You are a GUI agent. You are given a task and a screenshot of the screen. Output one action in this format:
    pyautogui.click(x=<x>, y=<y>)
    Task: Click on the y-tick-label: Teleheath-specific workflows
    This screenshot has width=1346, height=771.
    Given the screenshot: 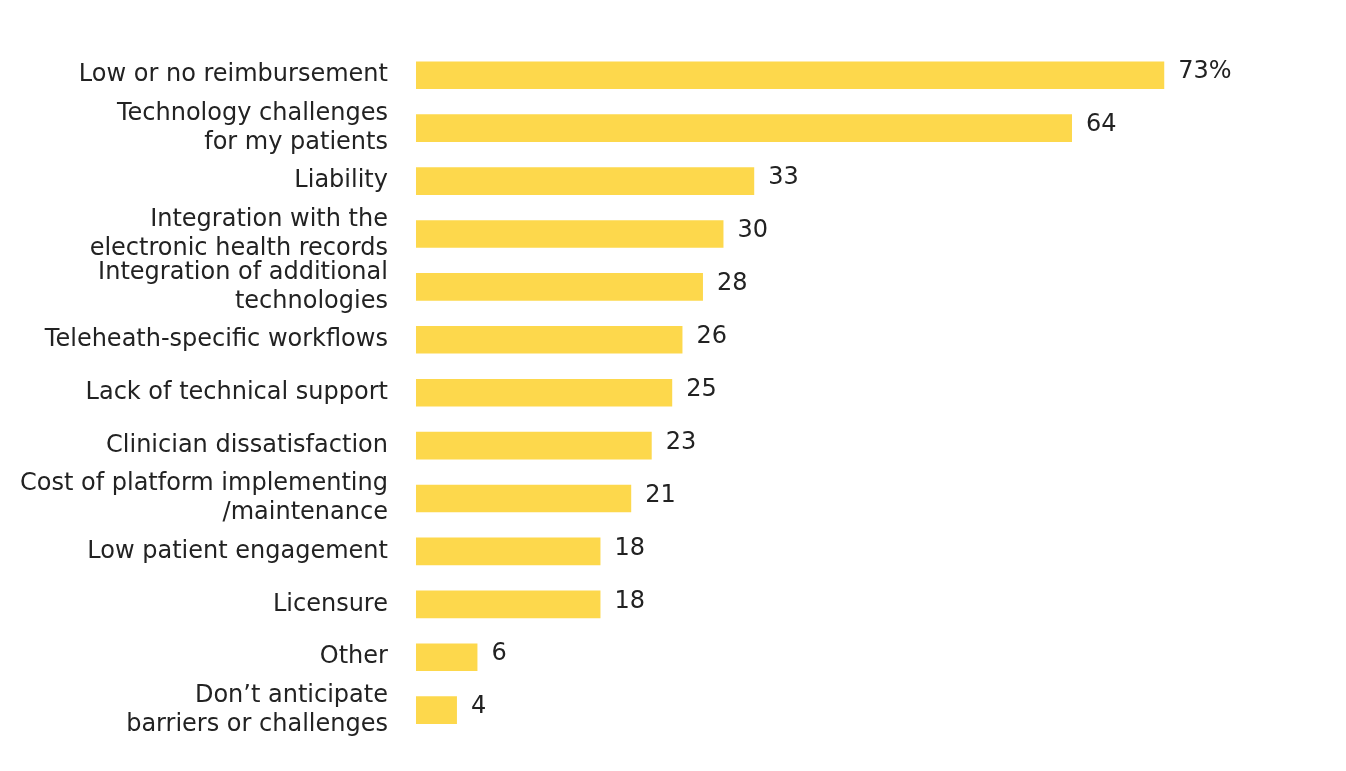 What is the action you would take?
    pyautogui.click(x=215, y=338)
    